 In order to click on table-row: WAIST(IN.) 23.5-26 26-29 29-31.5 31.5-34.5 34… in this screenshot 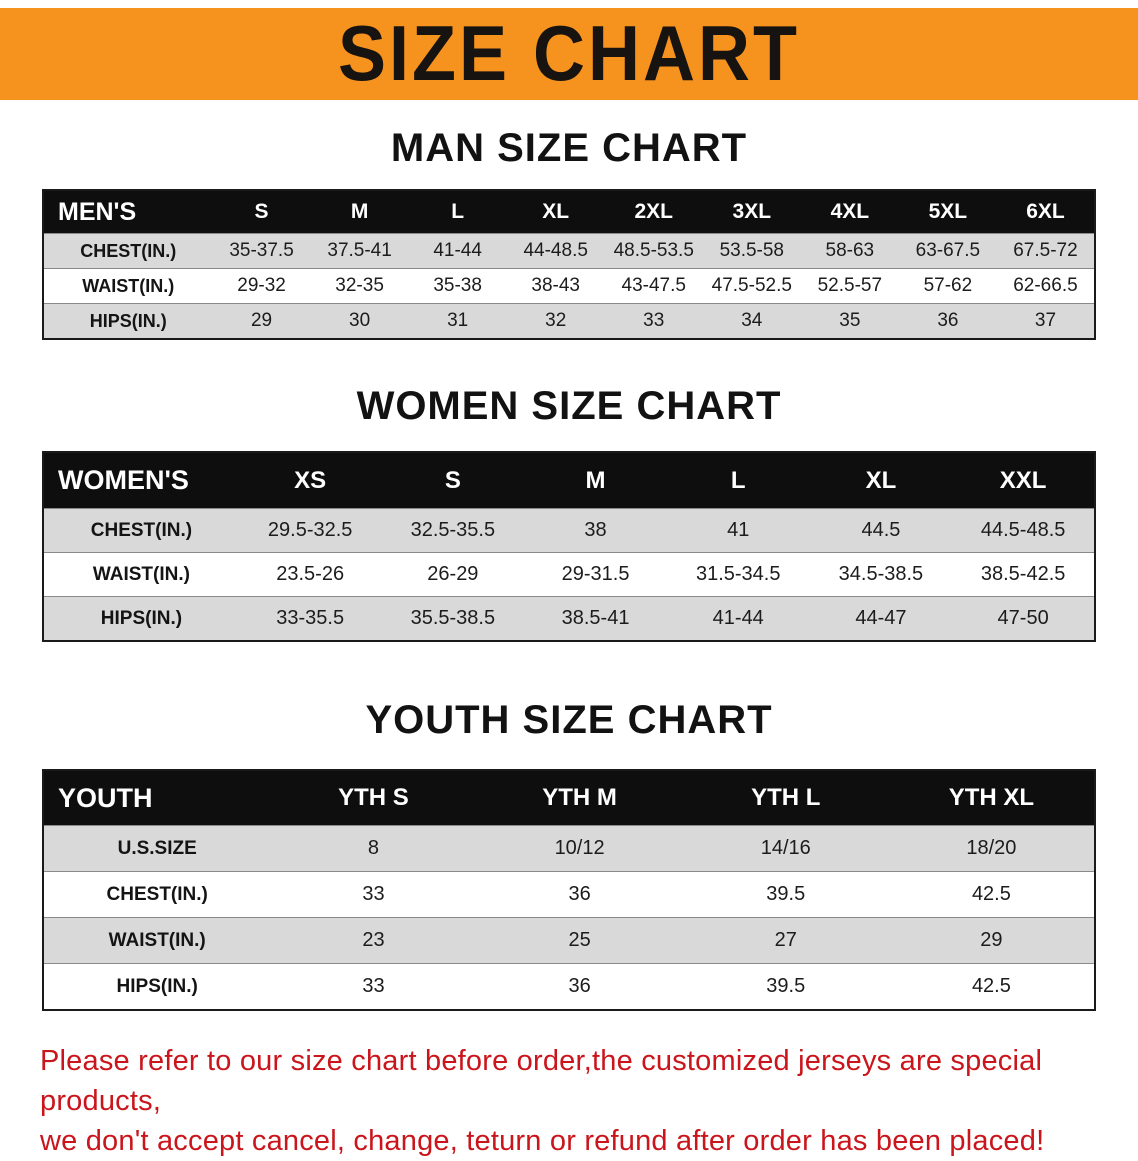, I will do `click(569, 574)`.